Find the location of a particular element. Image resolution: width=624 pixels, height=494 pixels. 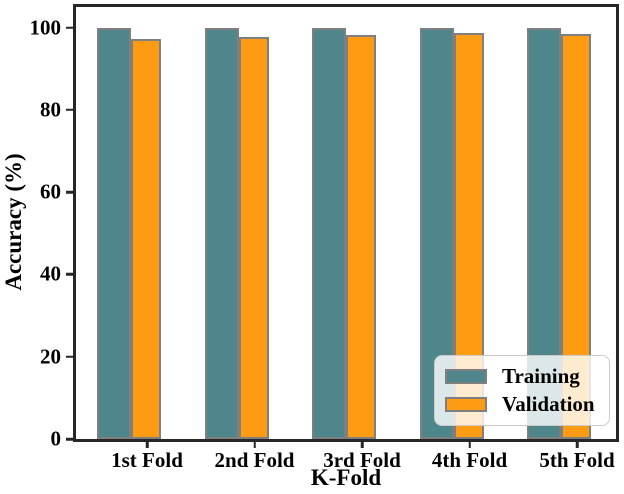

x-tick-4th-fold is located at coordinates (469, 444).